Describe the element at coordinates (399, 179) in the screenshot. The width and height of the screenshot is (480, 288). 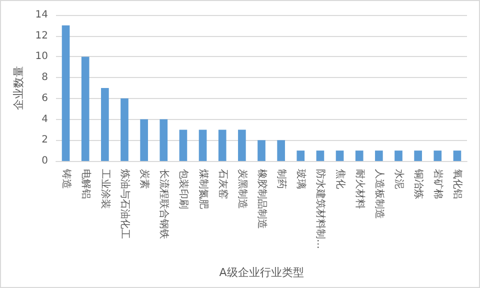
I see `x-tick-label: 水泥` at that location.